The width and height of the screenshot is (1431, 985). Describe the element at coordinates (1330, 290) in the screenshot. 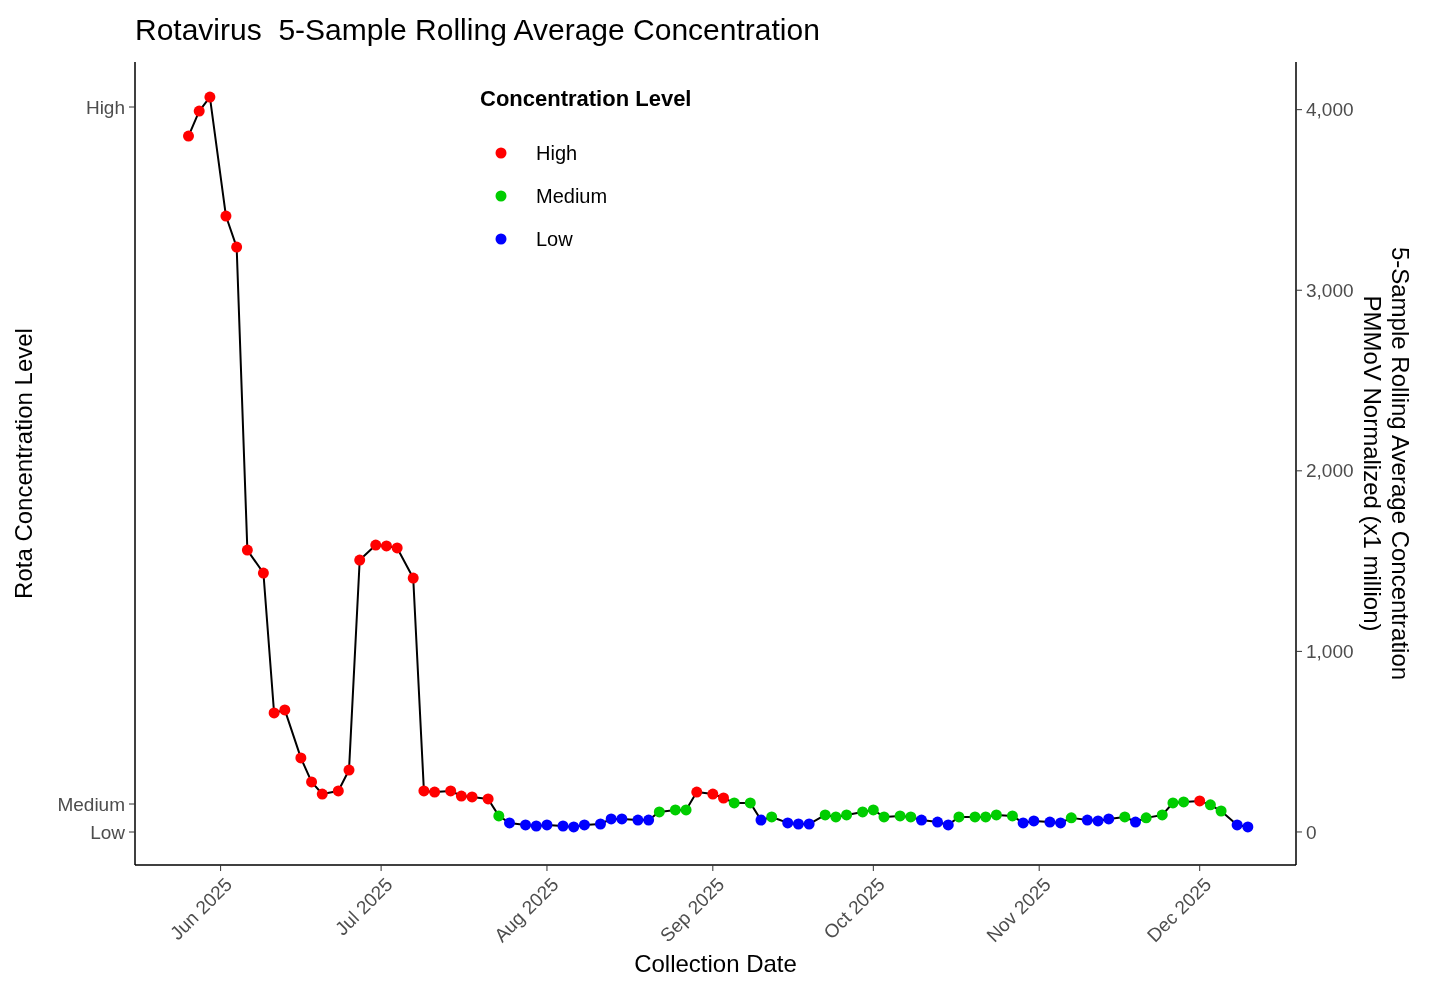

I see `y-tick-label: 3,000` at that location.